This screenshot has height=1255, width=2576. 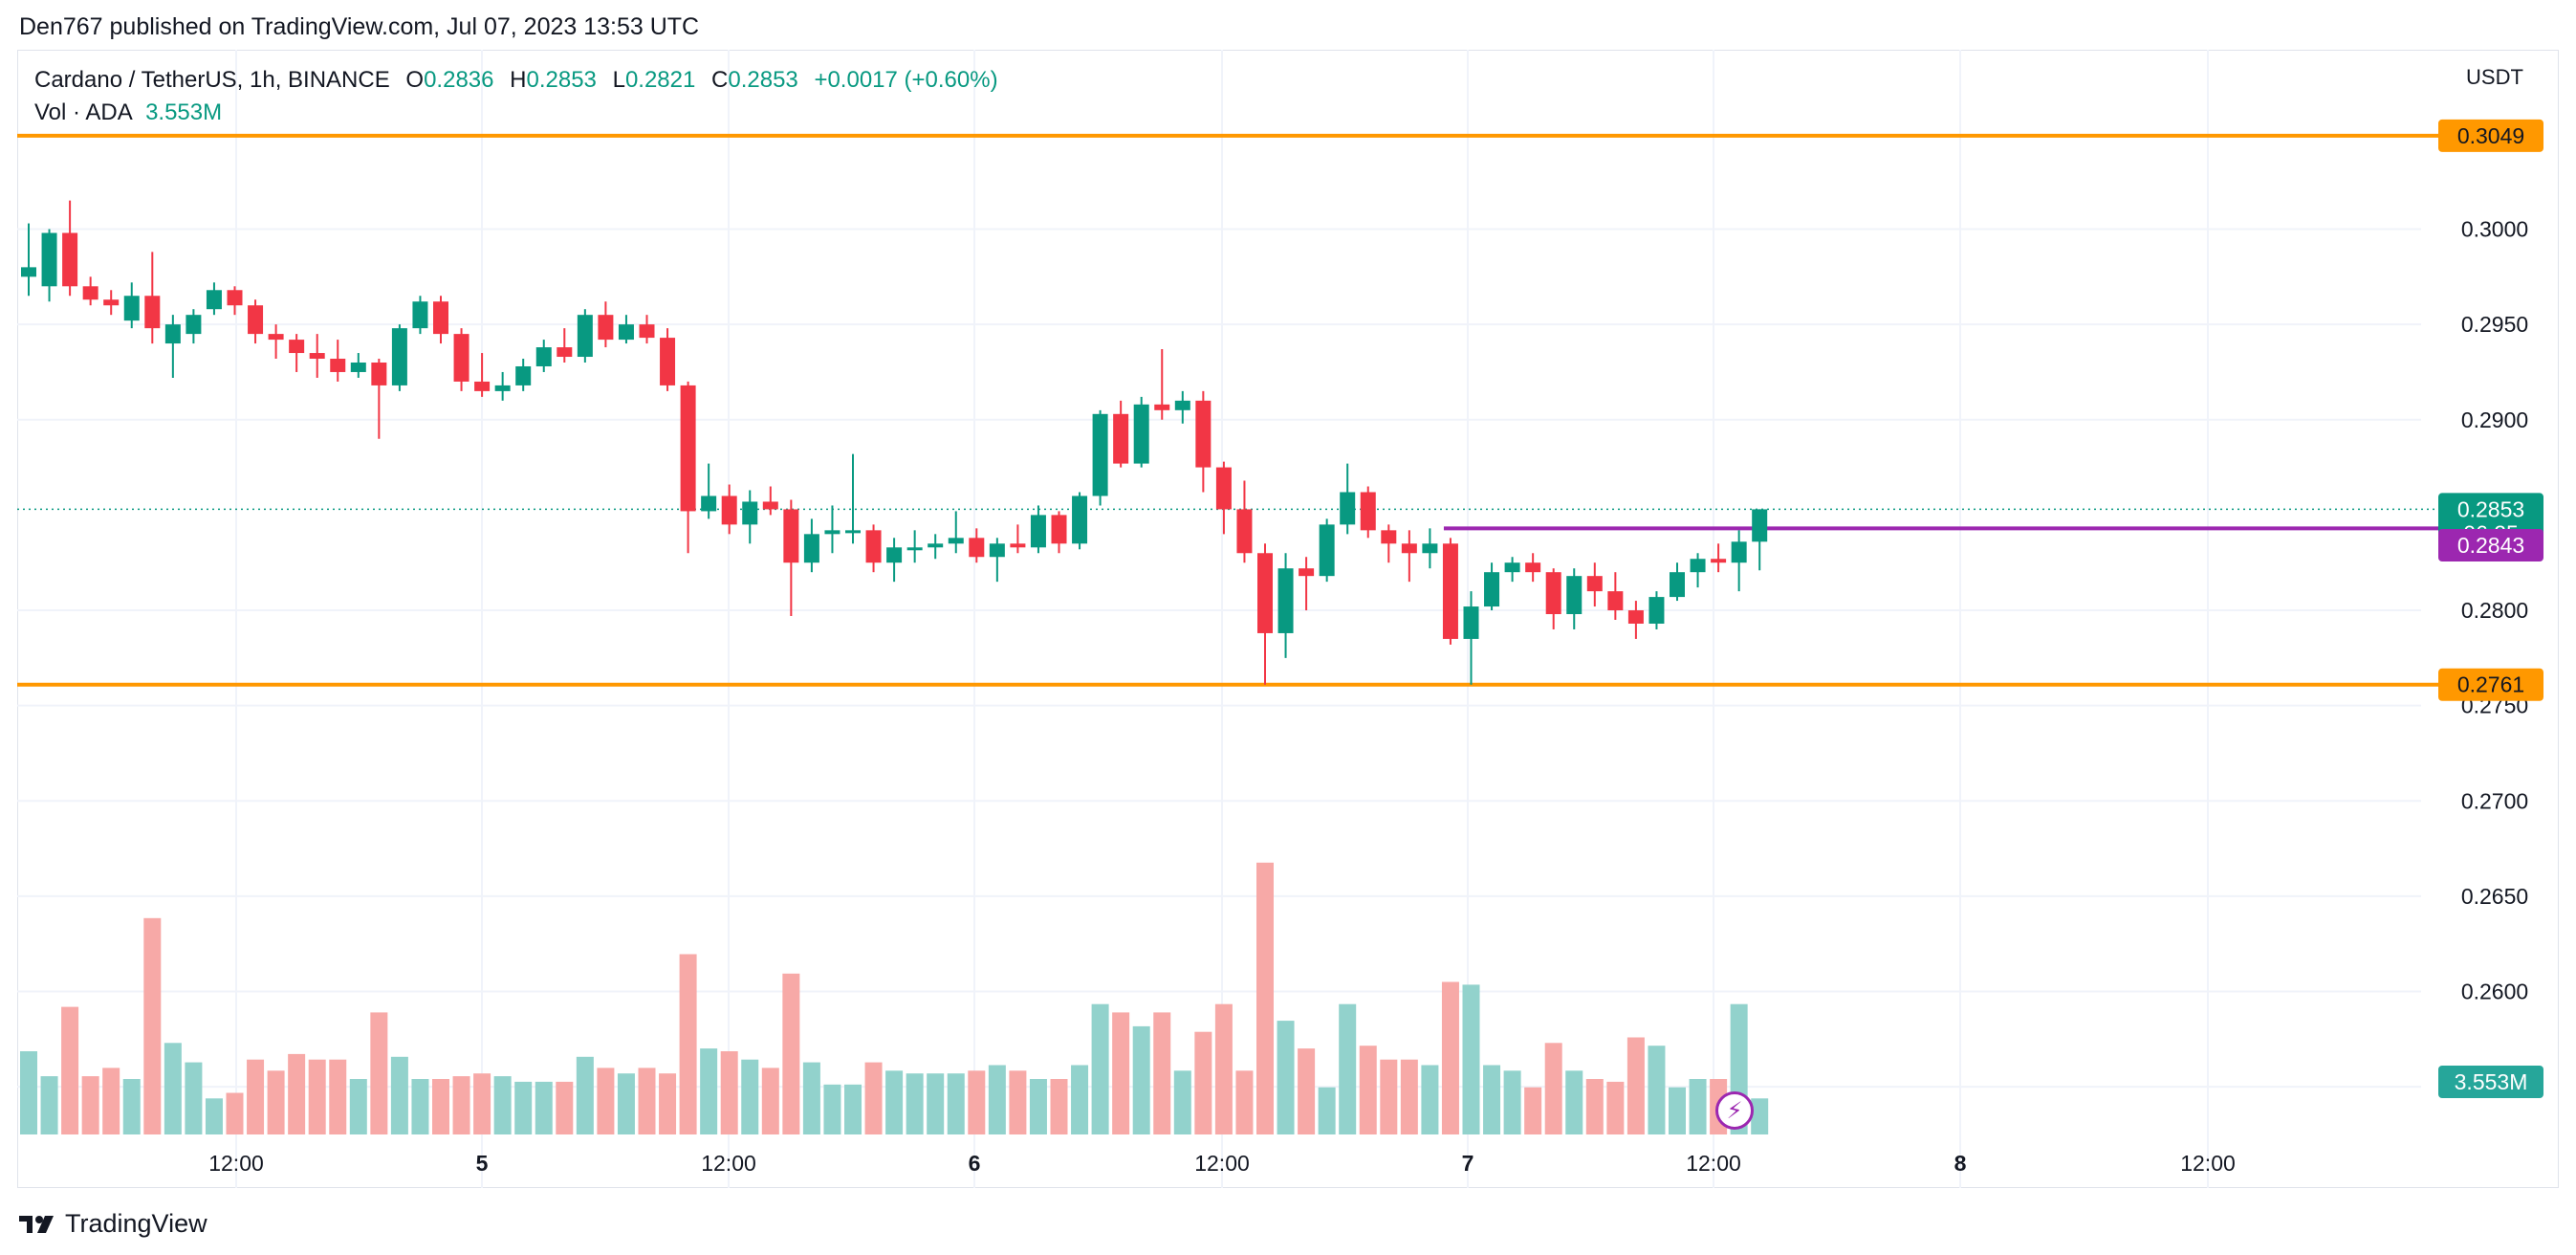 I want to click on close-value: 0.2853, so click(x=763, y=80).